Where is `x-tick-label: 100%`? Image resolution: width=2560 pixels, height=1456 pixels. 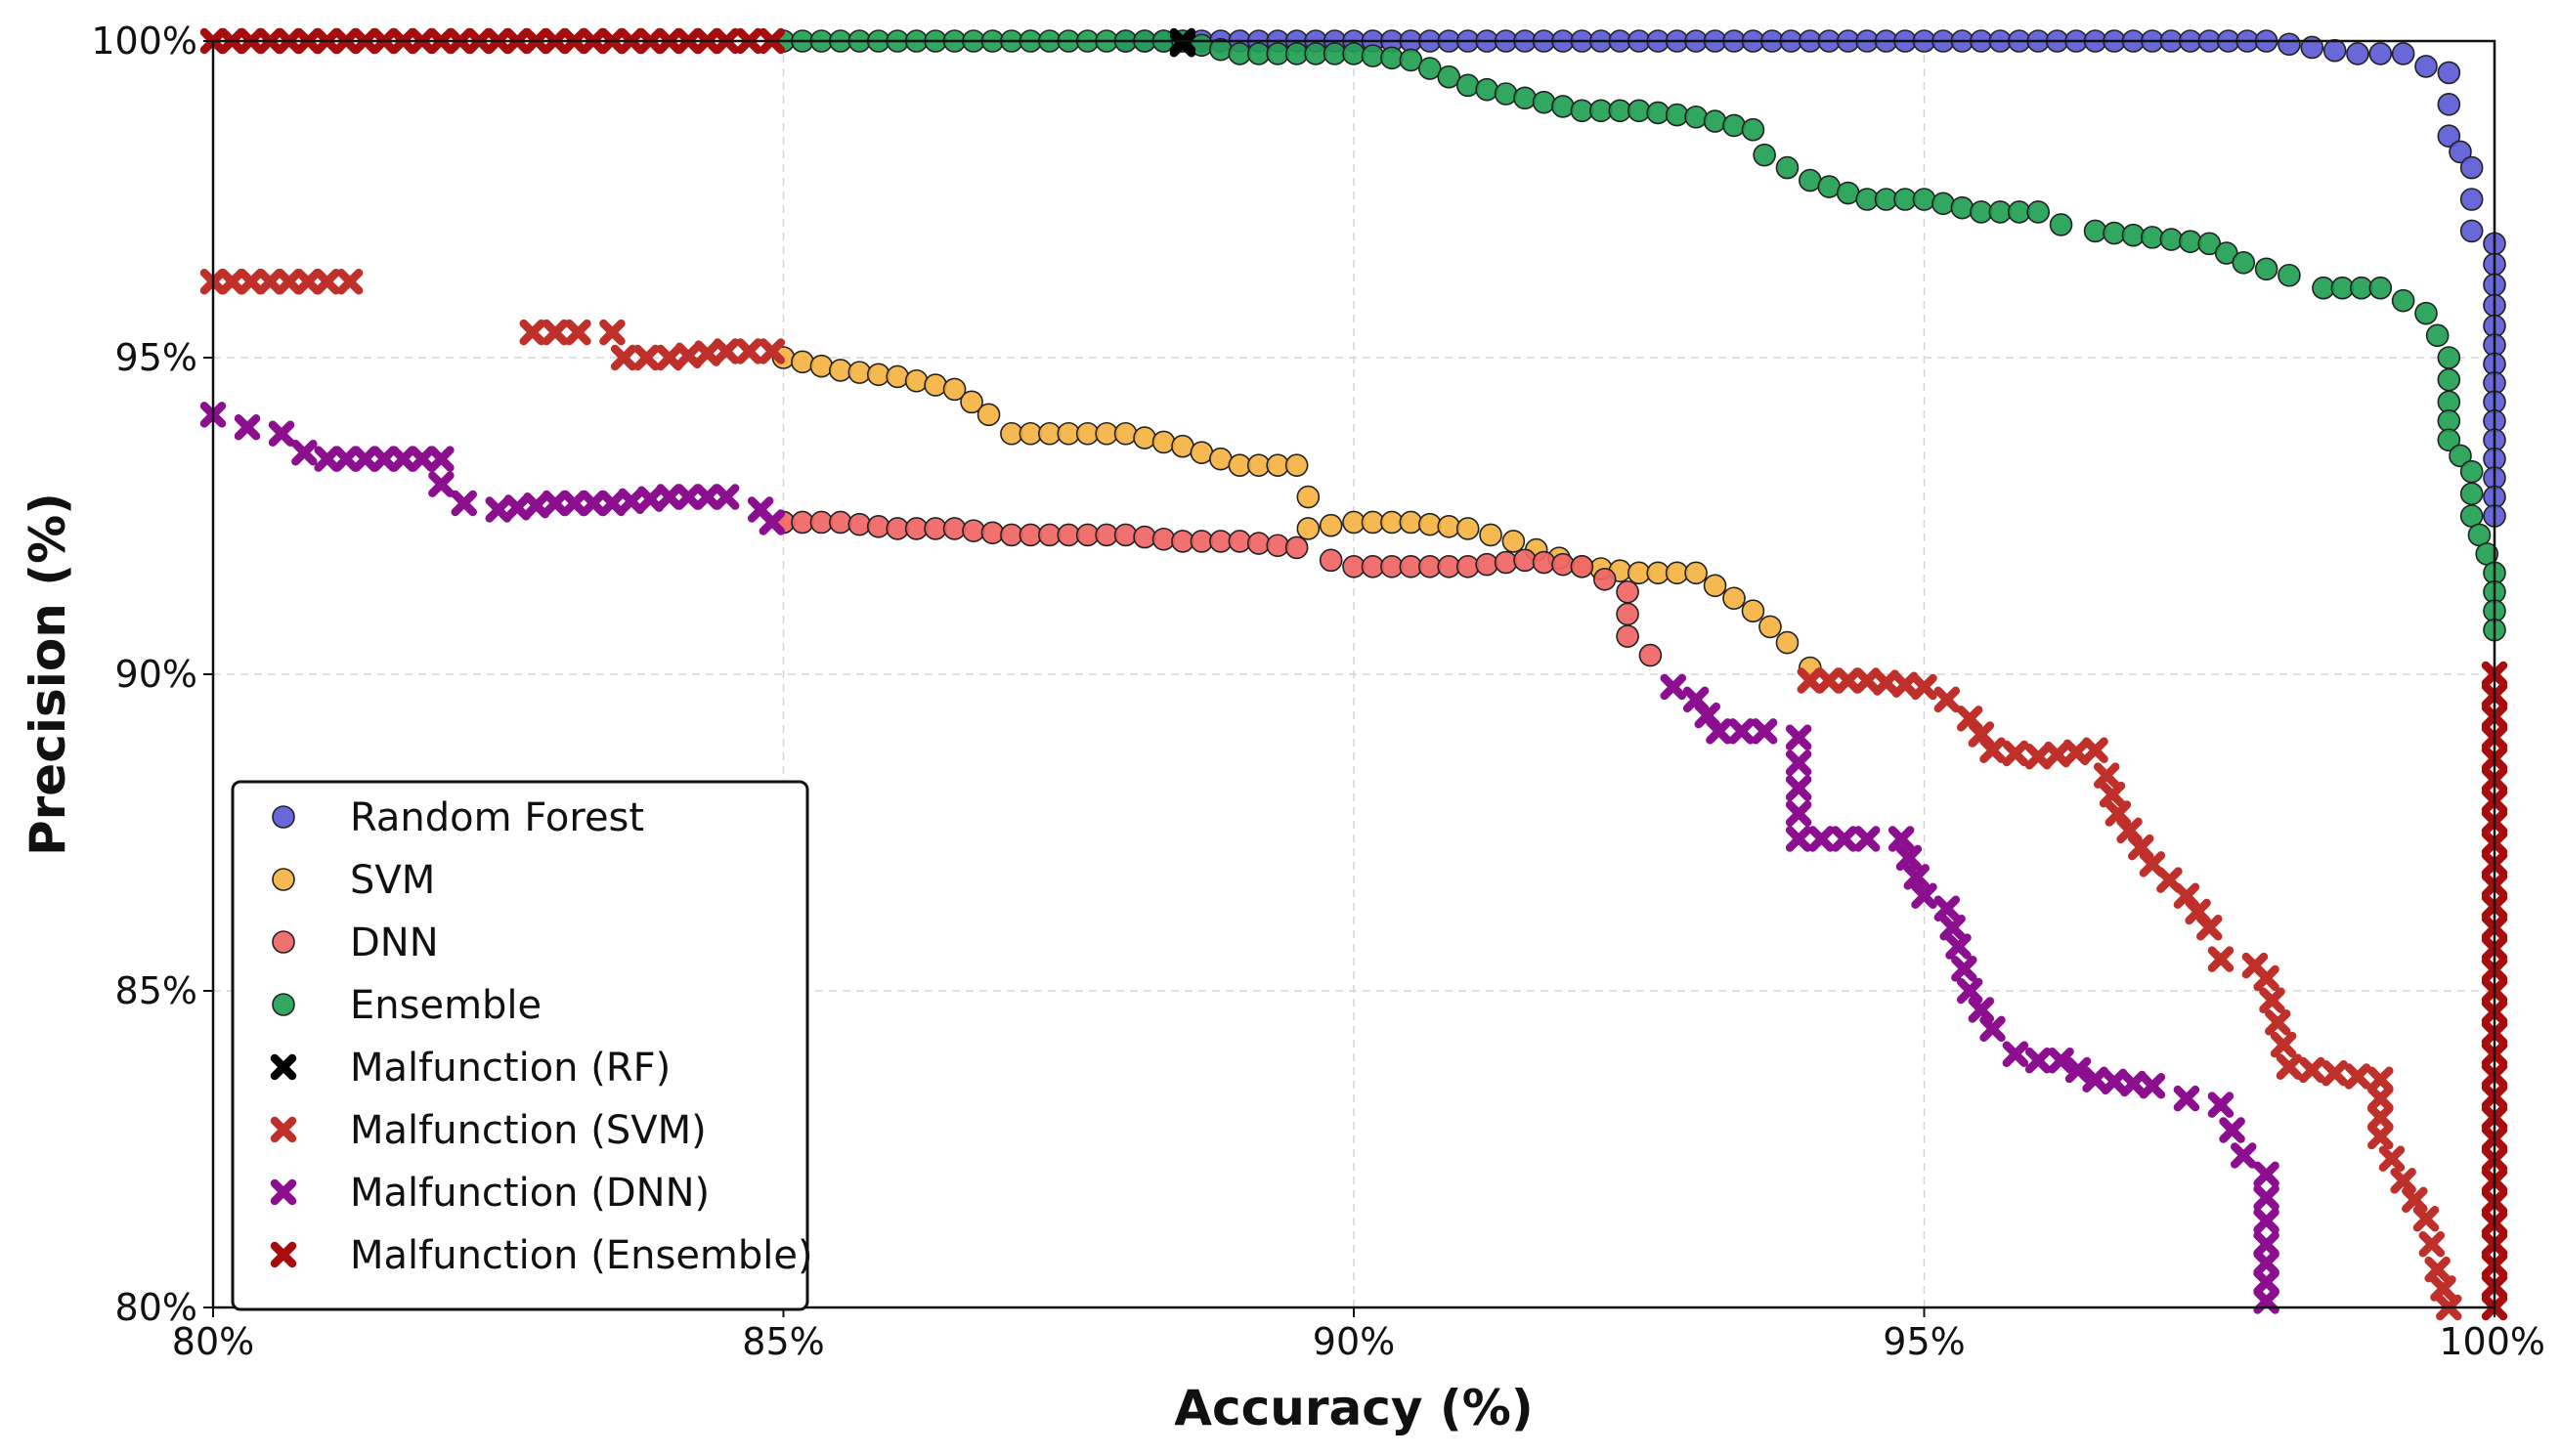
x-tick-label: 100% is located at coordinates (2492, 1341).